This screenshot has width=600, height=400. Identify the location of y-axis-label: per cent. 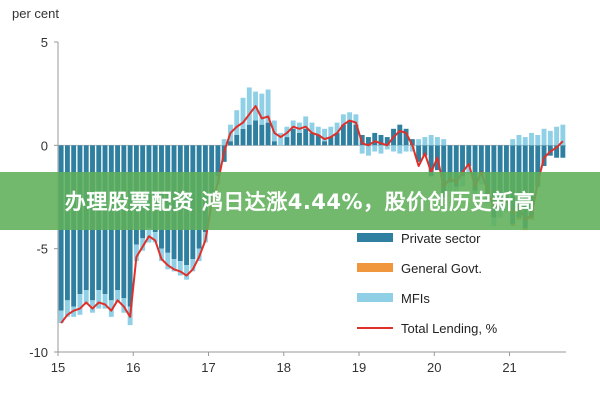
(35, 13).